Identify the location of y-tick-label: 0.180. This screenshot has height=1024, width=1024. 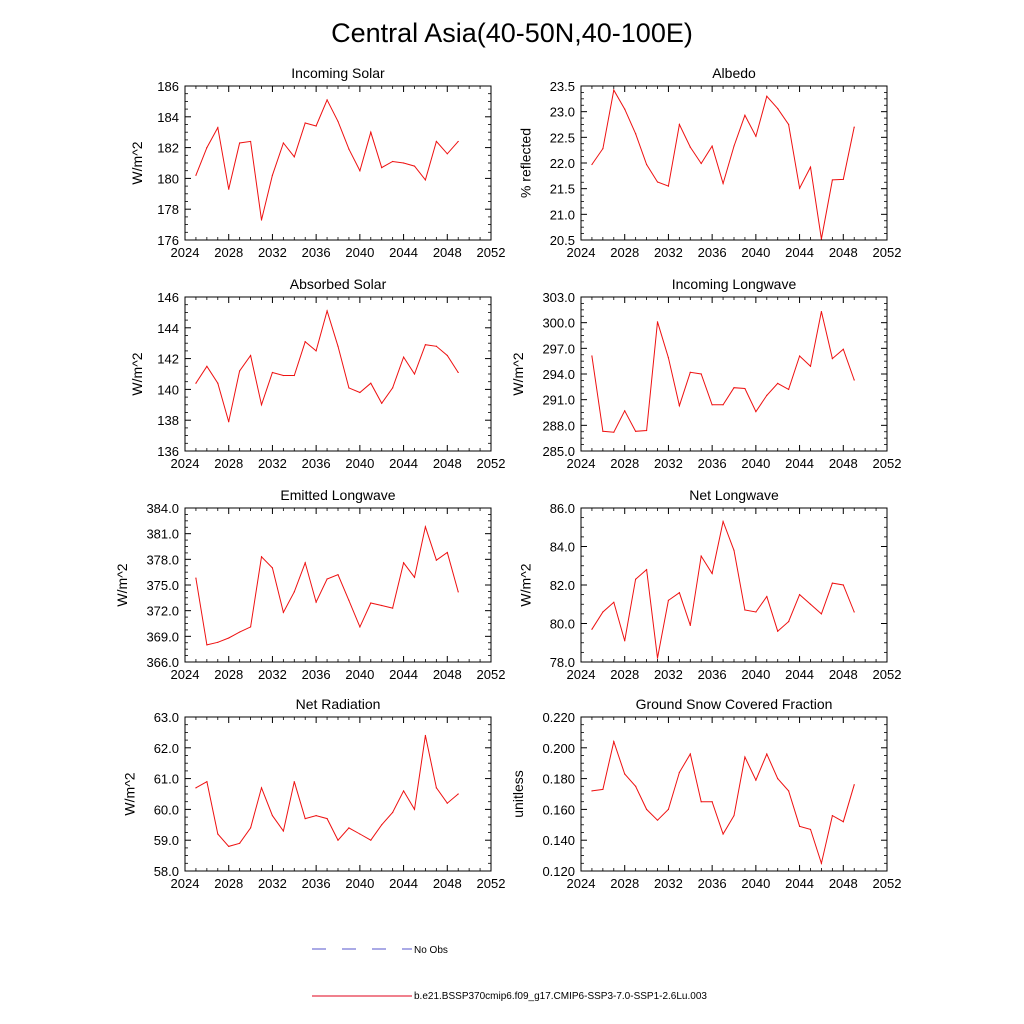
(558, 779).